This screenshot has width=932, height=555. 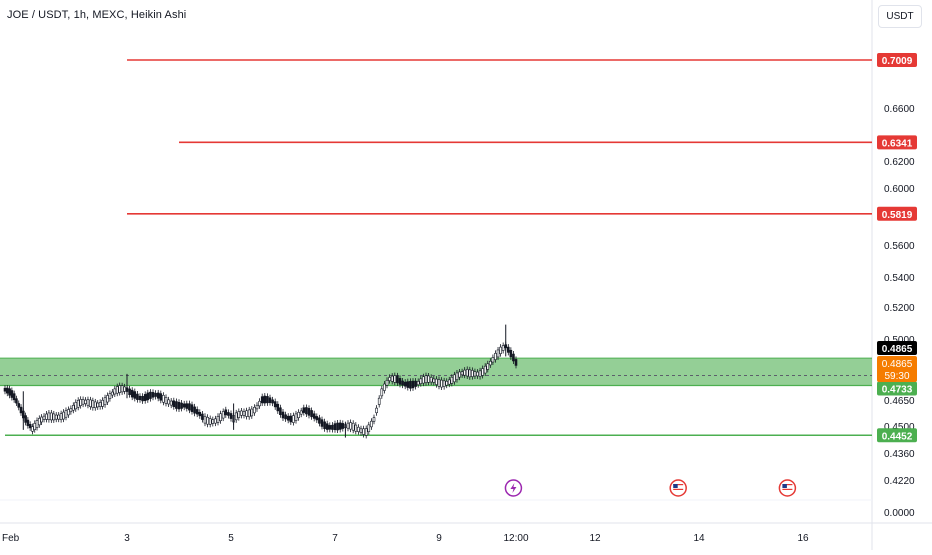 What do you see at coordinates (896, 376) in the screenshot?
I see `countdown-timer: 59:30` at bounding box center [896, 376].